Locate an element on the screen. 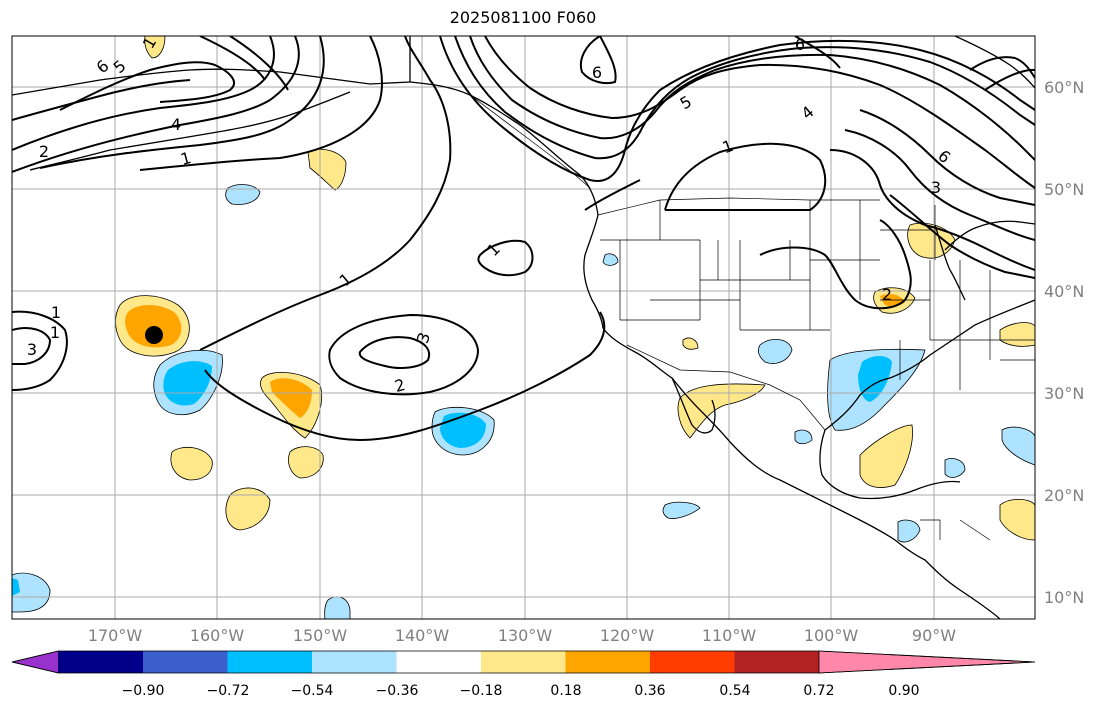  lat-label-40n: 40°N is located at coordinates (1064, 291).